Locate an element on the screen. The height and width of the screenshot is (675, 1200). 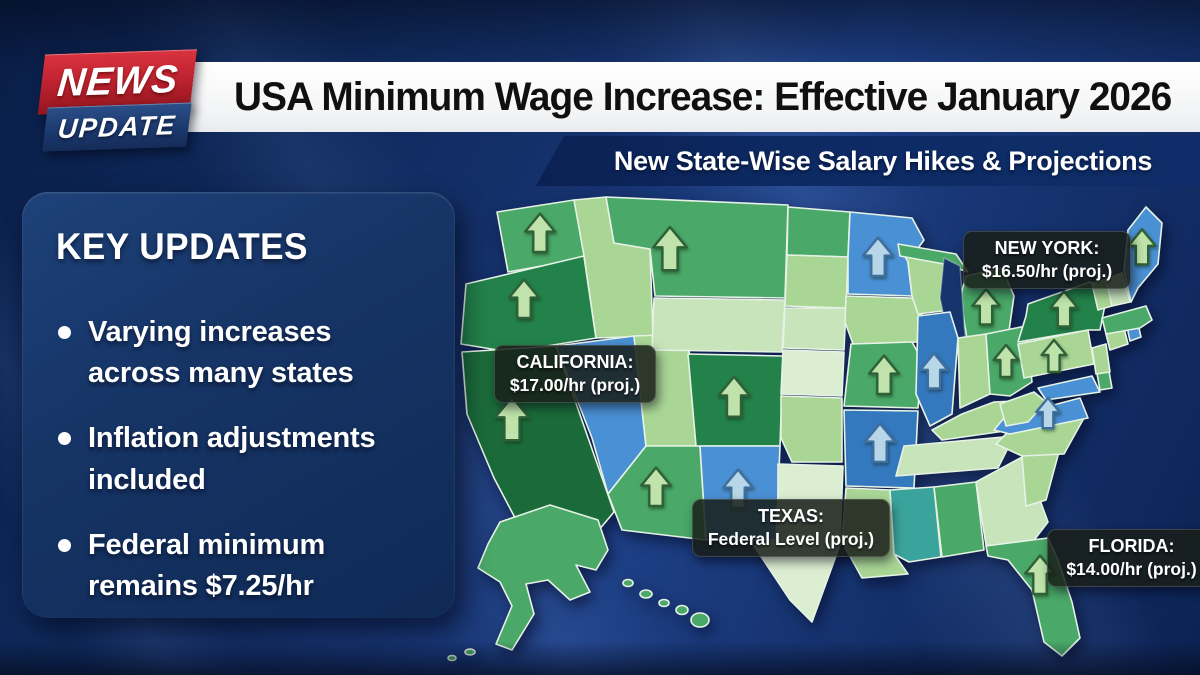
key-update-text: Varying increases across many states is located at coordinates (221, 353).